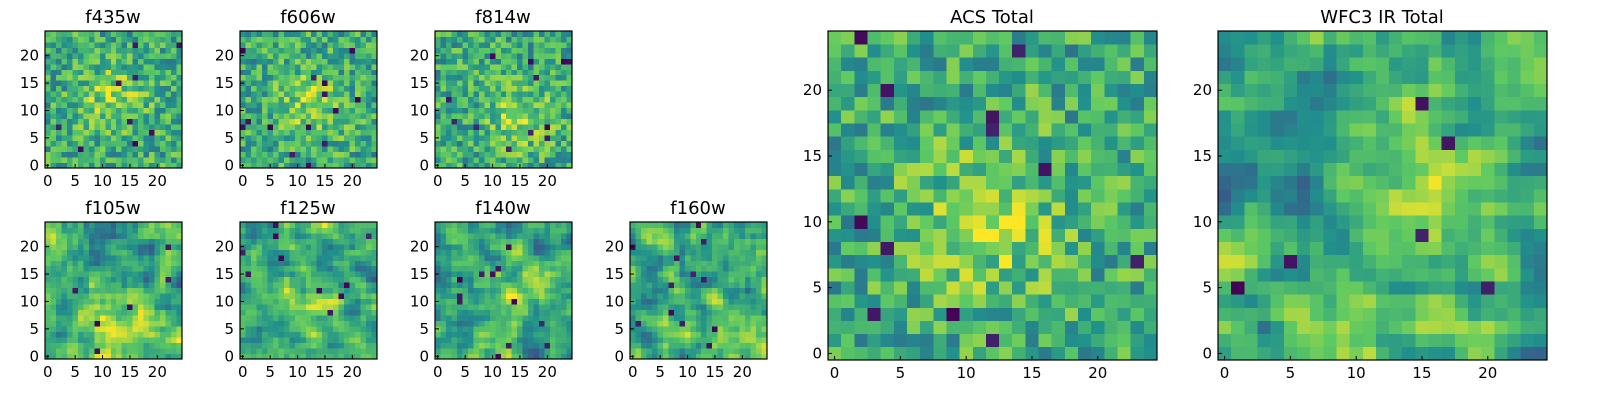  What do you see at coordinates (224, 247) in the screenshot?
I see `y-tick-label: 20` at bounding box center [224, 247].